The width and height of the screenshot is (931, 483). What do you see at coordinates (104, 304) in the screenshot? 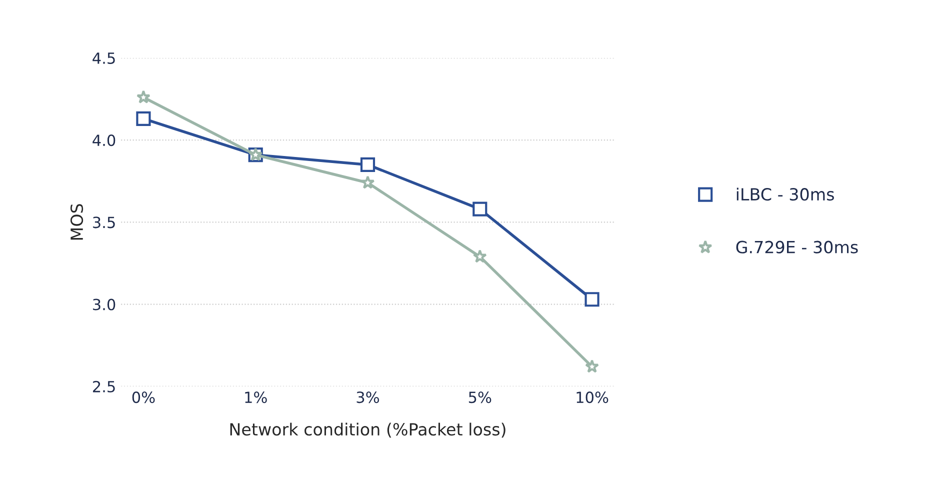
I see `y-tick-label: 3.0` at bounding box center [104, 304].